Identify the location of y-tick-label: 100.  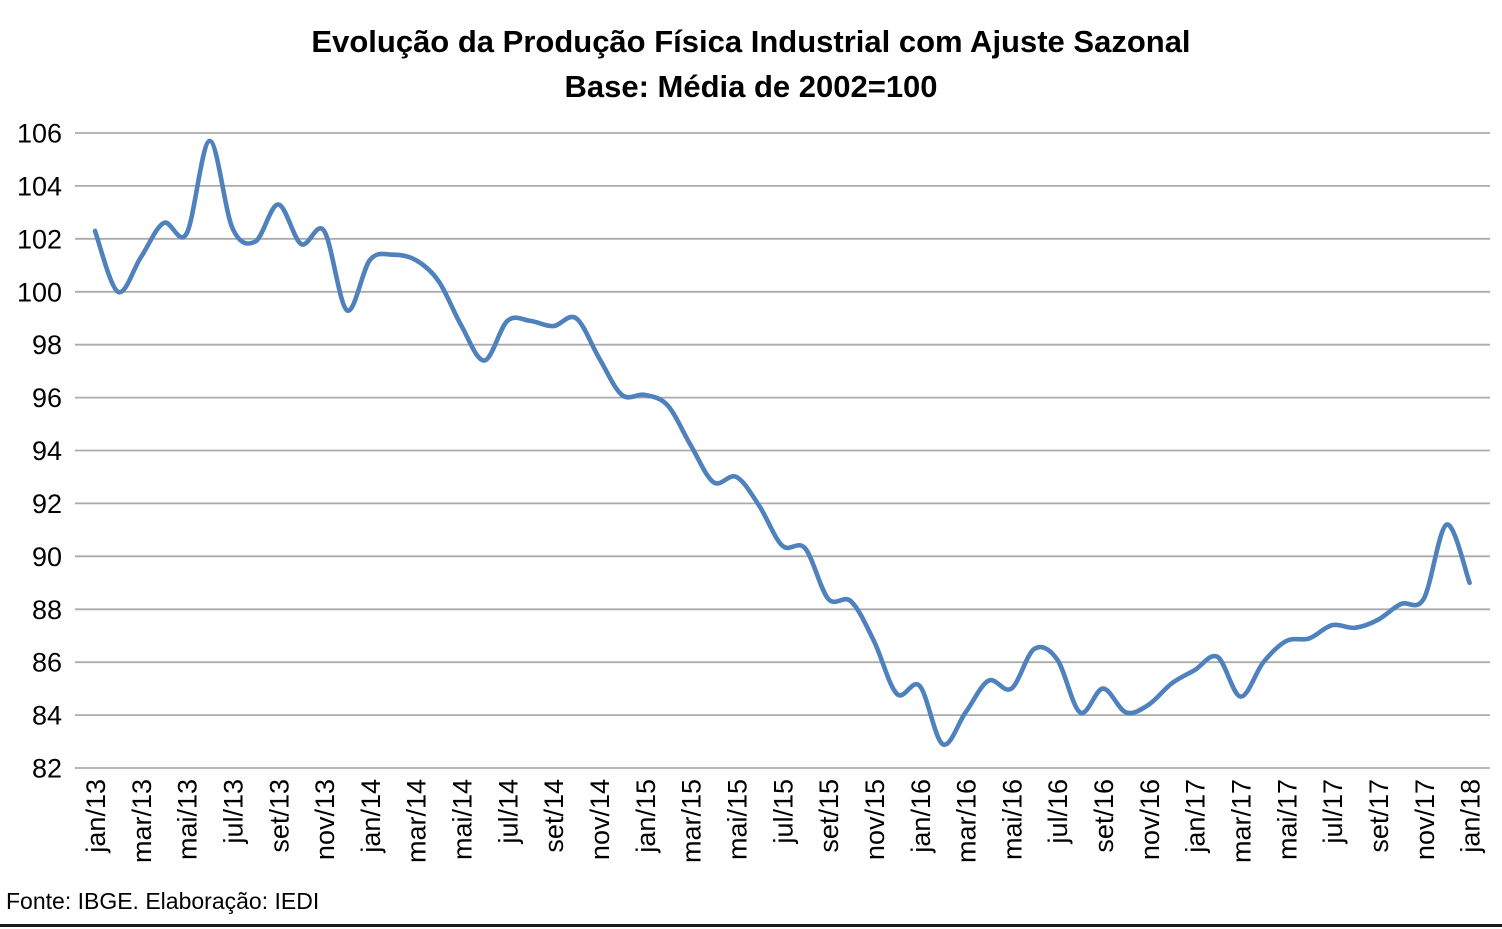
(39, 292).